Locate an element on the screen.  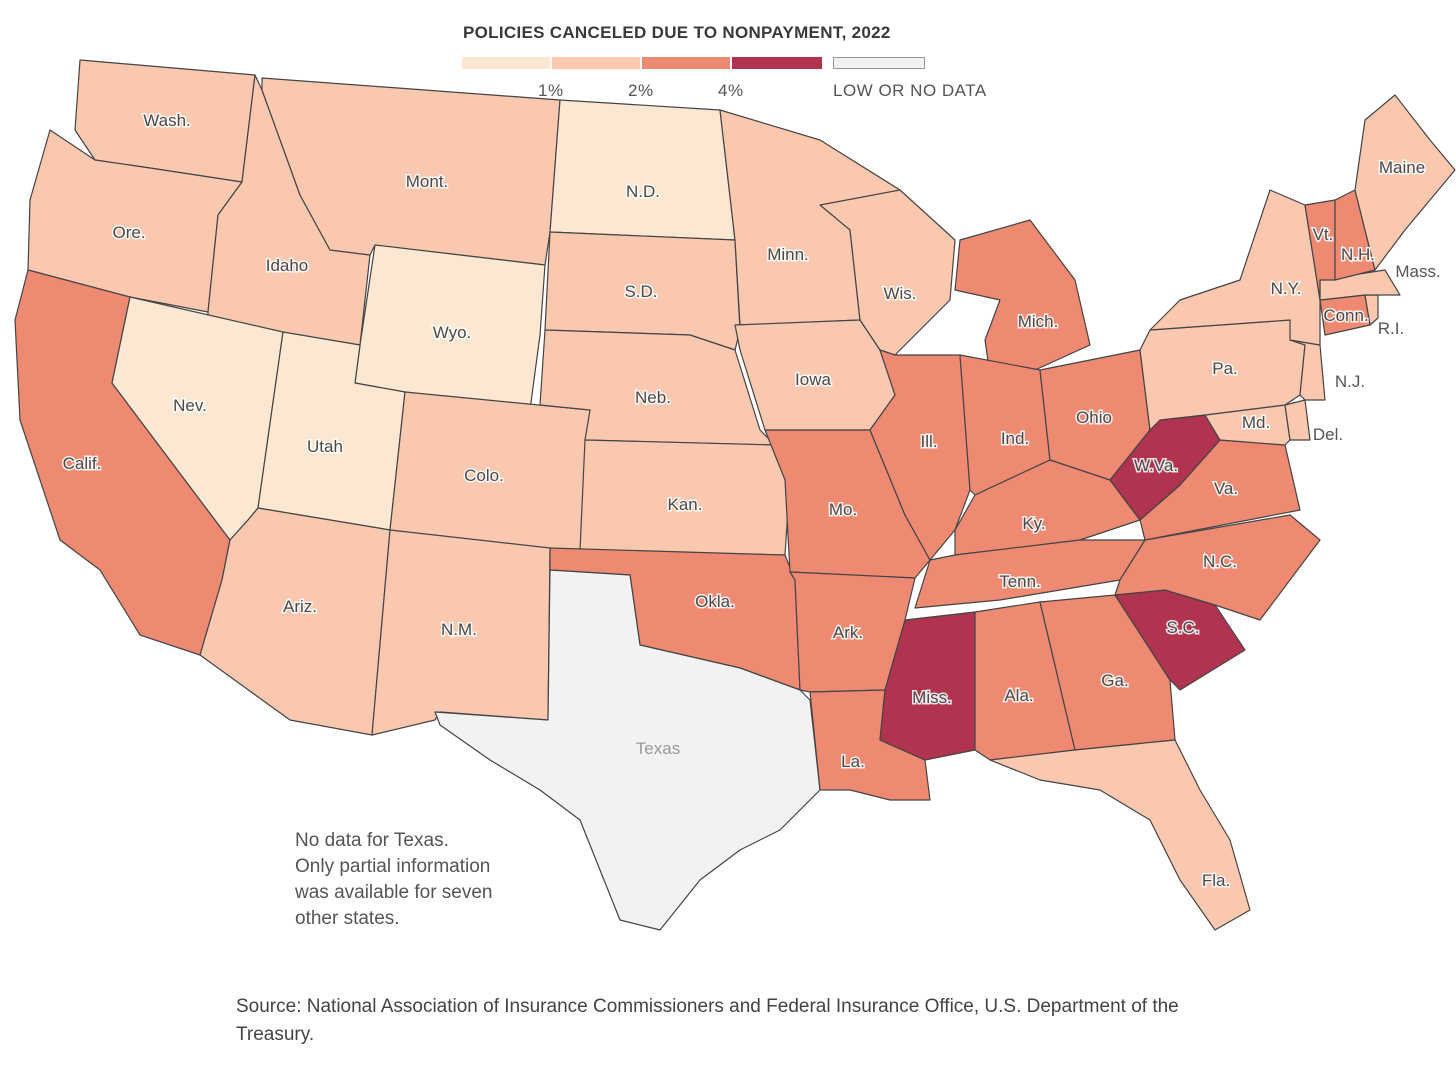
state-label-miss: Miss. is located at coordinates (932, 697).